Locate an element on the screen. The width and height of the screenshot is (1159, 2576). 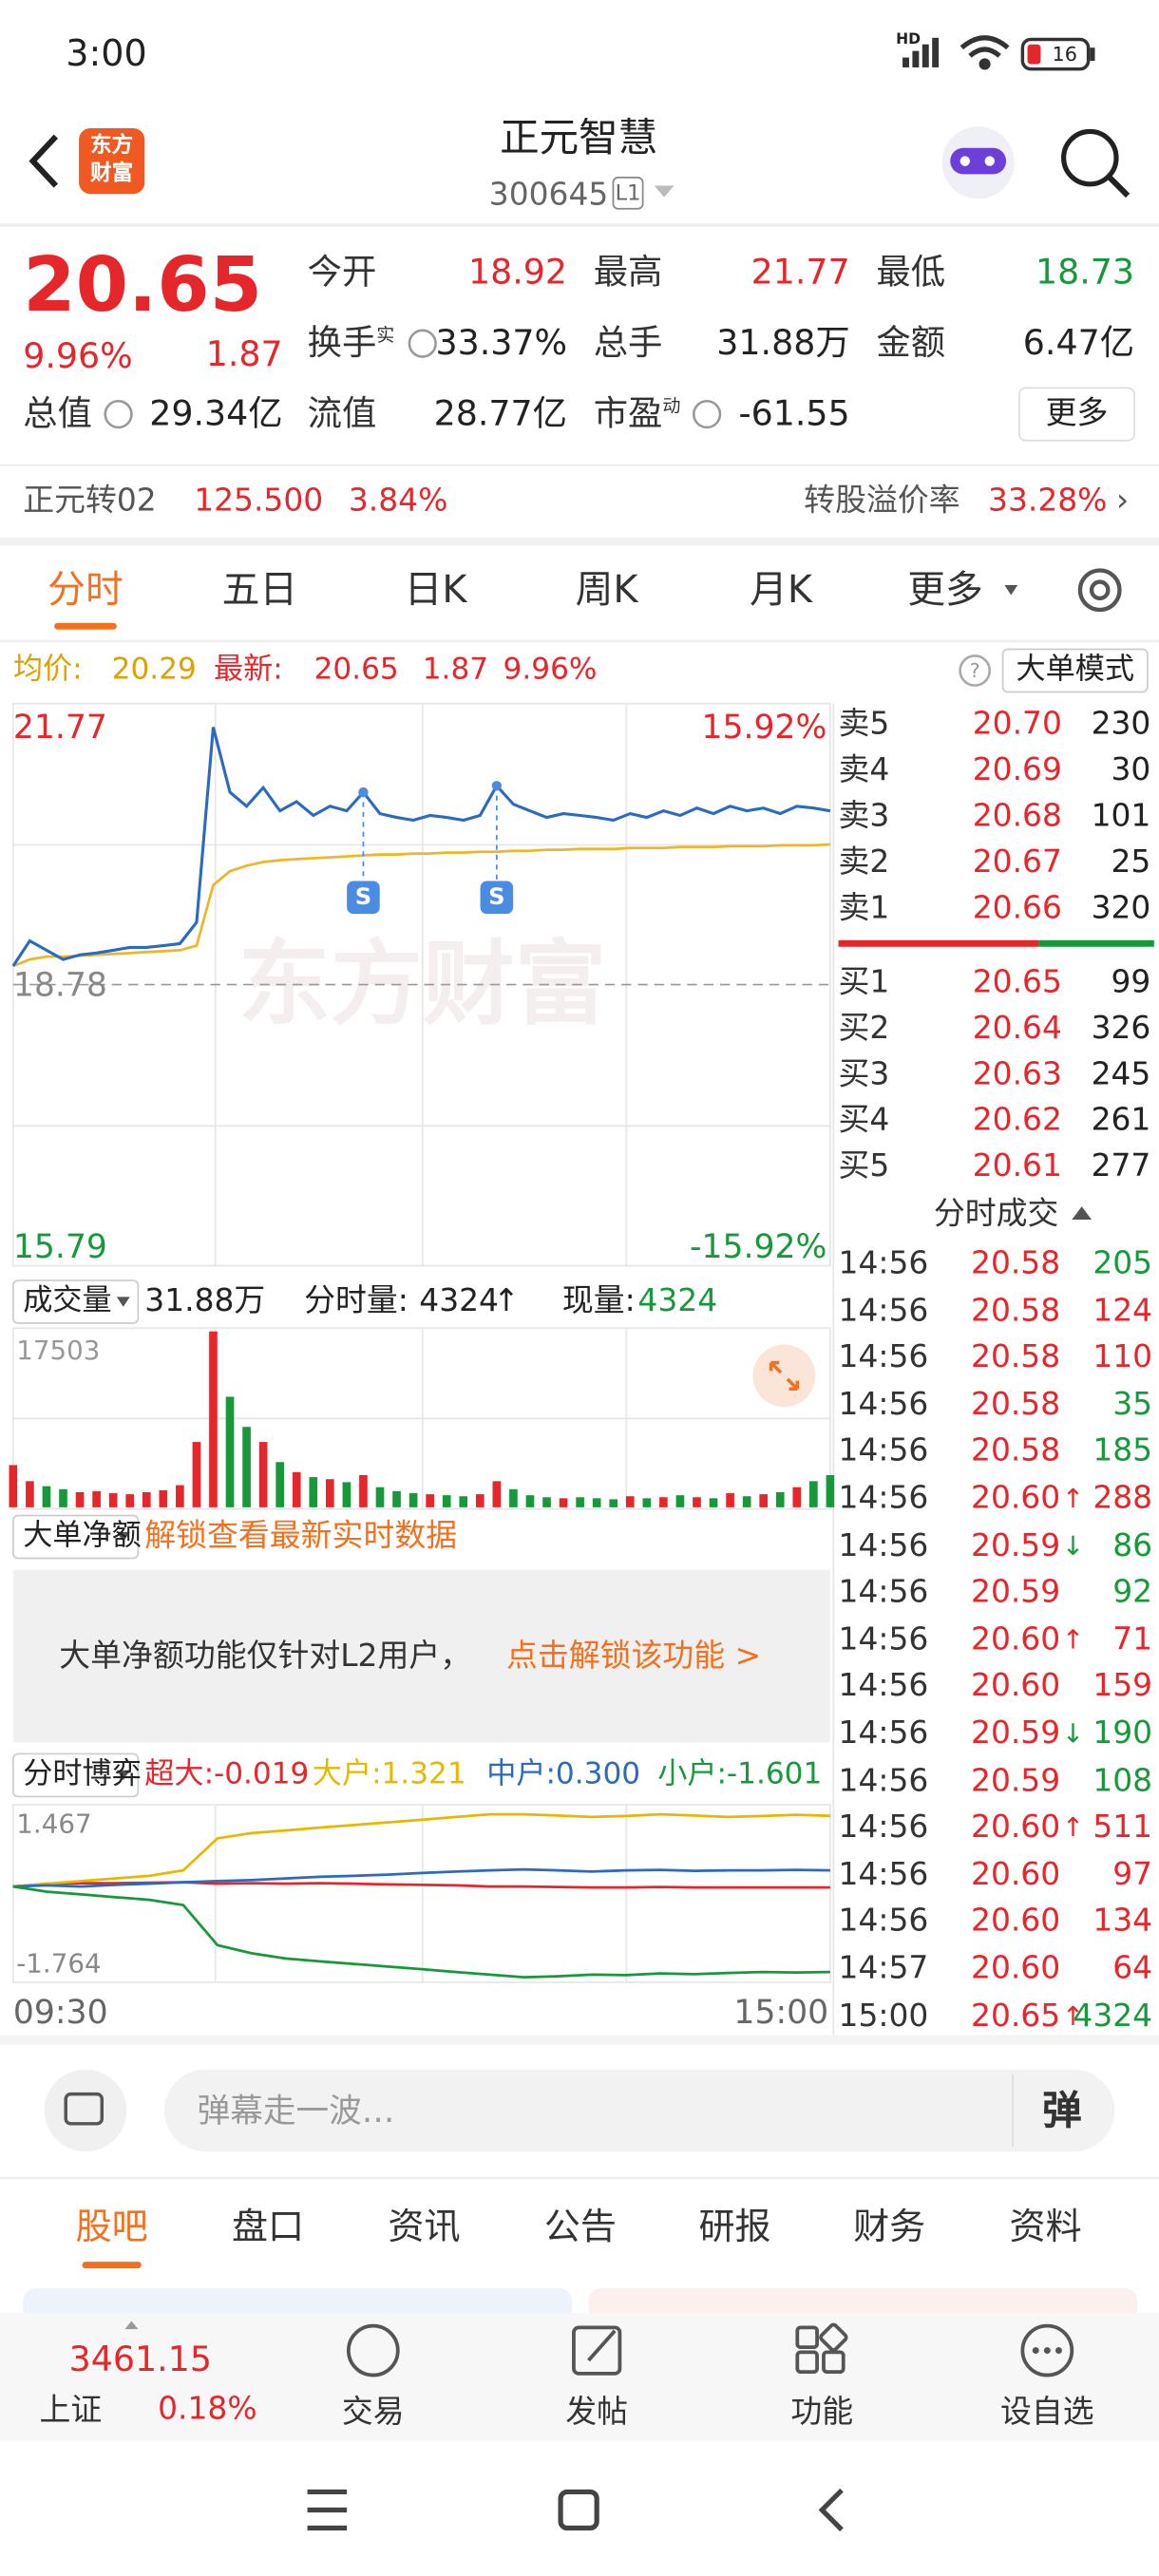
nav-item: 设自选 is located at coordinates (1046, 2412).